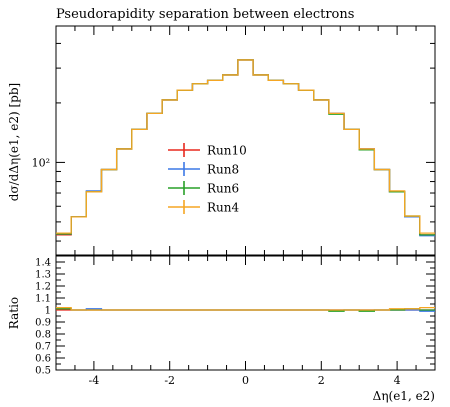 The height and width of the screenshot is (407, 450). What do you see at coordinates (223, 208) in the screenshot?
I see `legend-label: Run4` at bounding box center [223, 208].